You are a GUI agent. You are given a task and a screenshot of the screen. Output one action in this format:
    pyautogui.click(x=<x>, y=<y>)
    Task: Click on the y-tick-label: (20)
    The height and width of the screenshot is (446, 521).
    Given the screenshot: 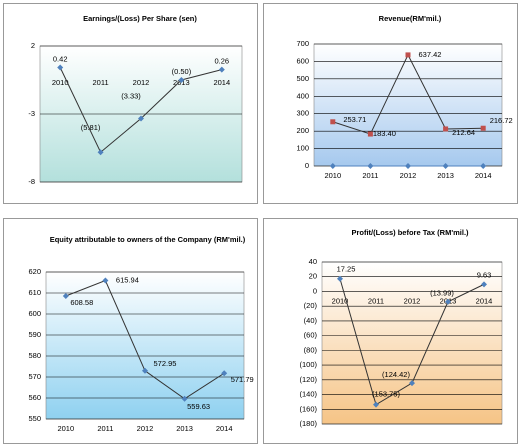 What is the action you would take?
    pyautogui.click(x=311, y=305)
    